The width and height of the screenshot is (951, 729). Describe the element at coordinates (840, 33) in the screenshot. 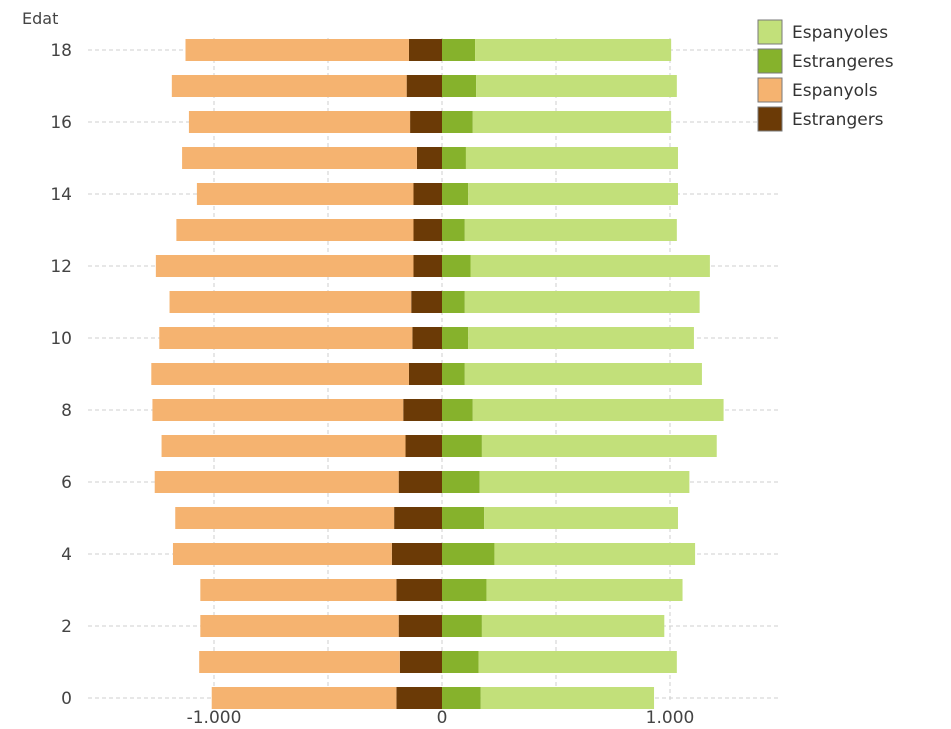

I see `legend-label-espanyoles: Espanyoles` at that location.